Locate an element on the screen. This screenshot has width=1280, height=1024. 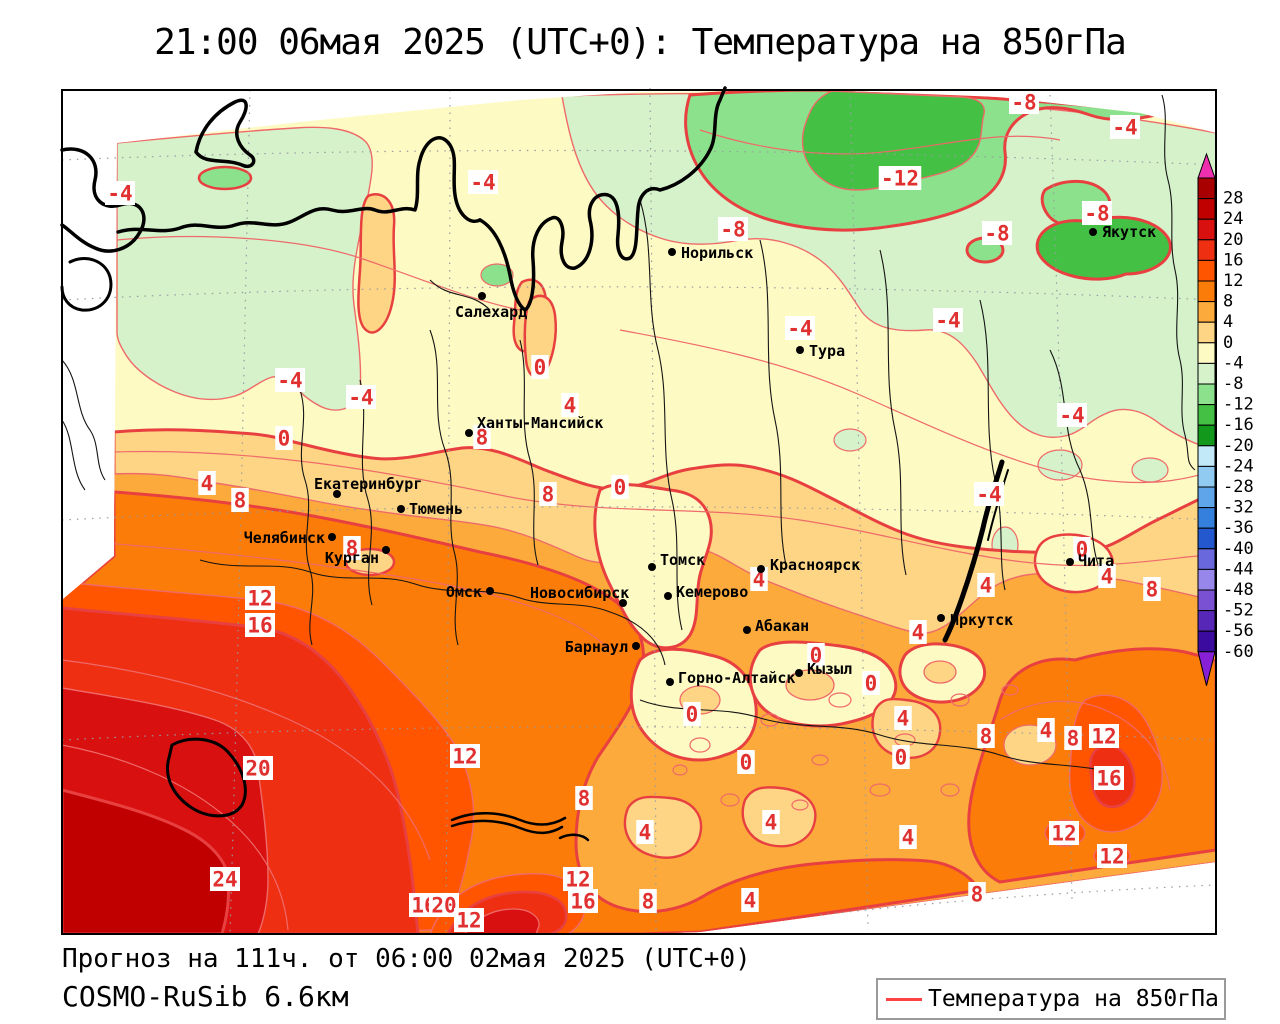
contour-label: -12 is located at coordinates (900, 178).